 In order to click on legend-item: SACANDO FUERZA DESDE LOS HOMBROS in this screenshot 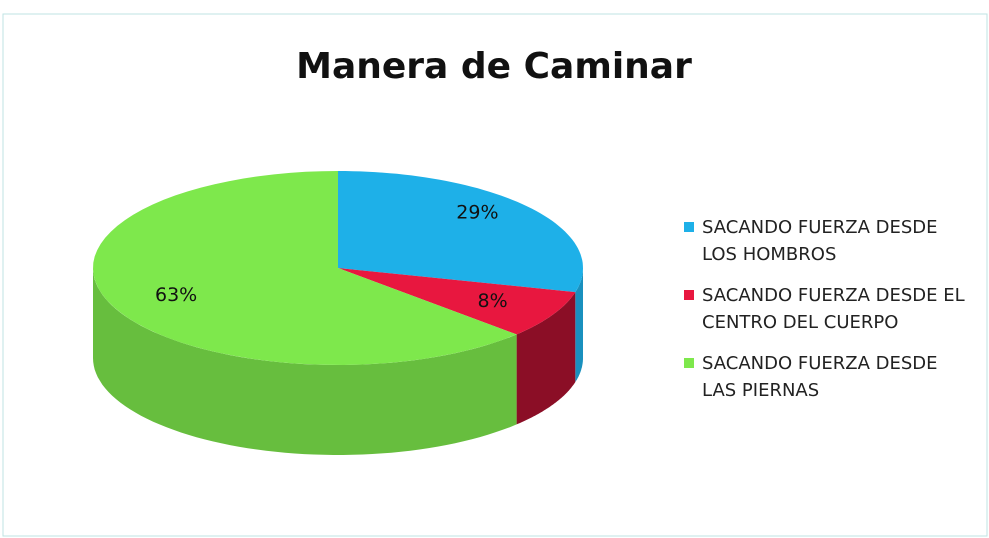, I will do `click(829, 241)`.